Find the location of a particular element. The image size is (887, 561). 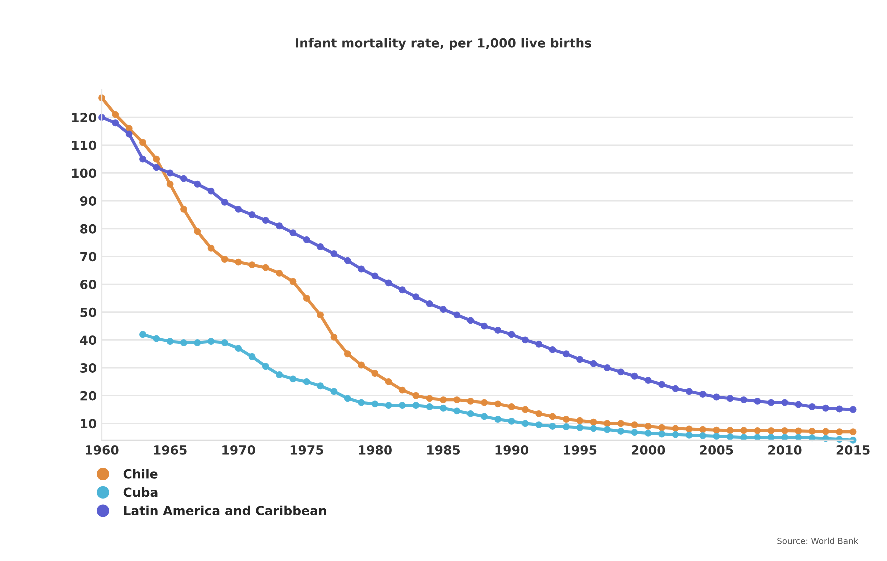

y-tick-label: 30 is located at coordinates (88, 368).